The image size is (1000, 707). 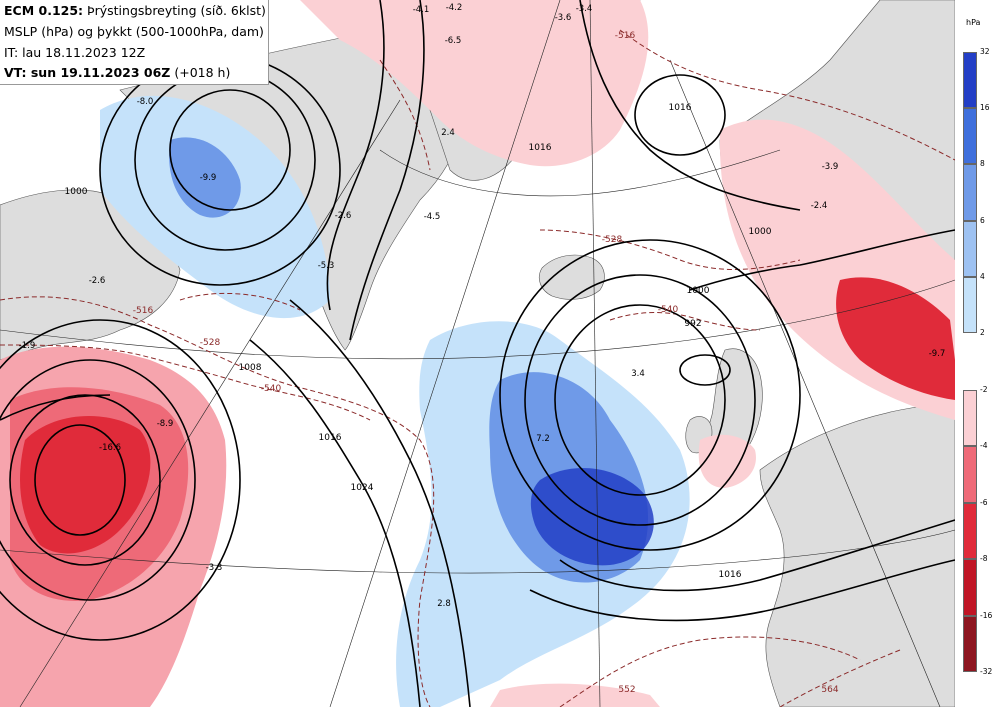 I want to click on thickness-label: 552, so click(x=626, y=690).